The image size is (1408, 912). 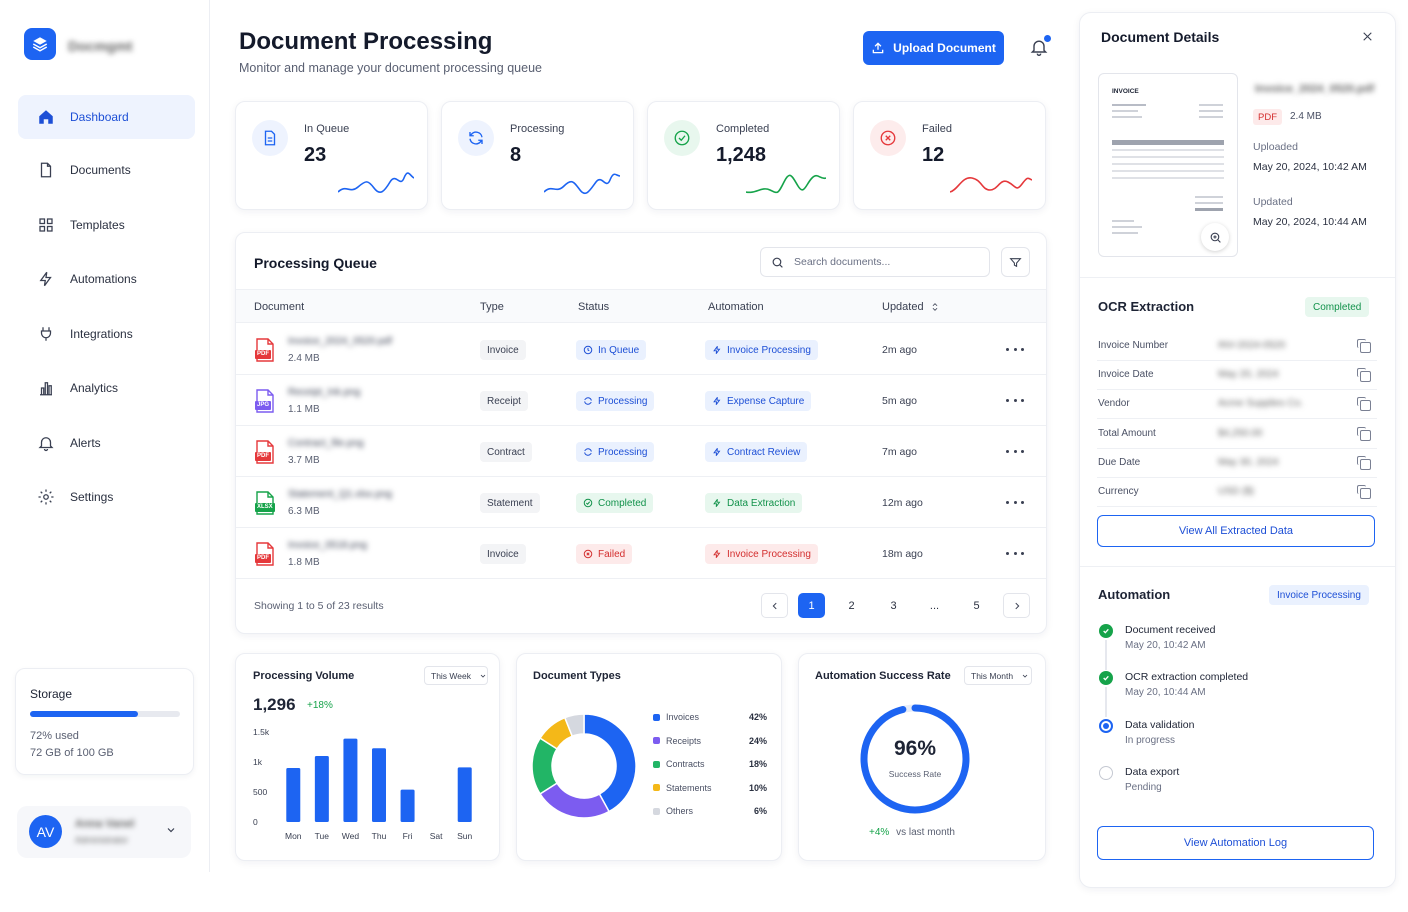 What do you see at coordinates (407, 805) in the screenshot?
I see `bar-fri` at bounding box center [407, 805].